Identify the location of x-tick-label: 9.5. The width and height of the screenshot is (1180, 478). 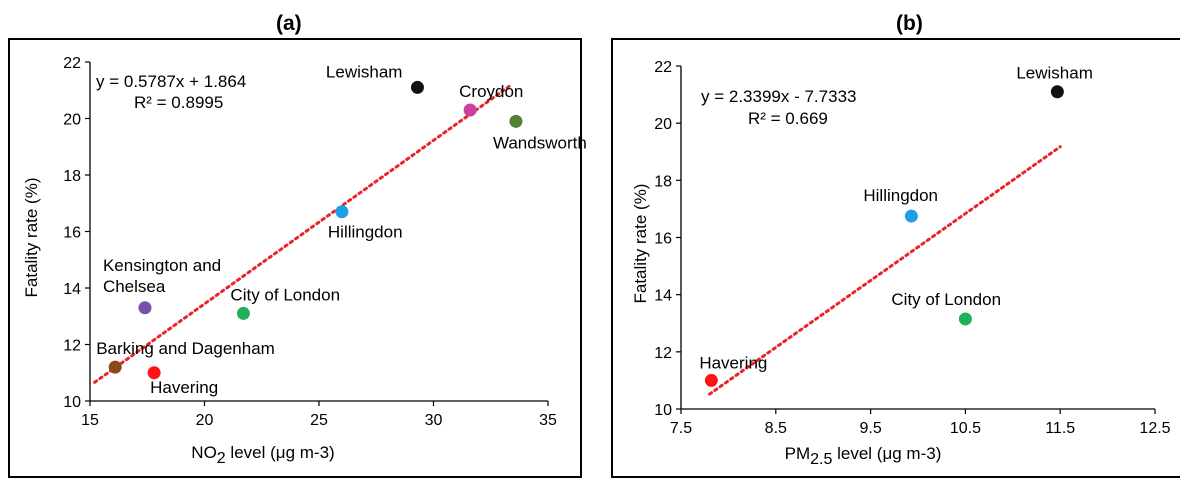
(870, 428).